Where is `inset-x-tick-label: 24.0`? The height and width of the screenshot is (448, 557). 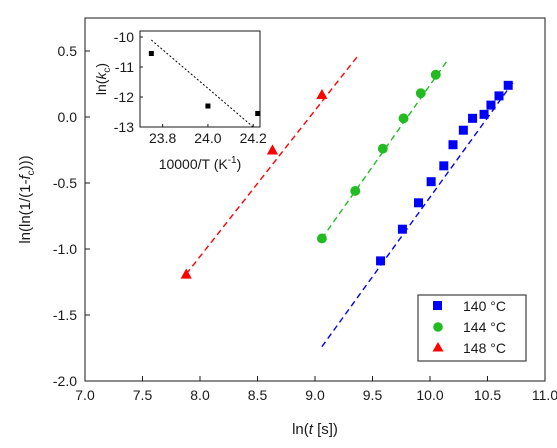
inset-x-tick-label: 24.0 is located at coordinates (207, 138).